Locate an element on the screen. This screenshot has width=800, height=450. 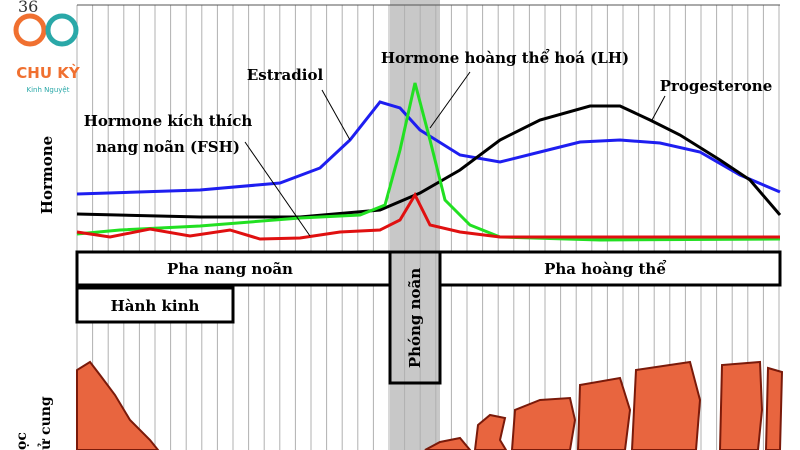
lh-label: Hormone hoàng thể hoá (LH) is located at coordinates (505, 58).